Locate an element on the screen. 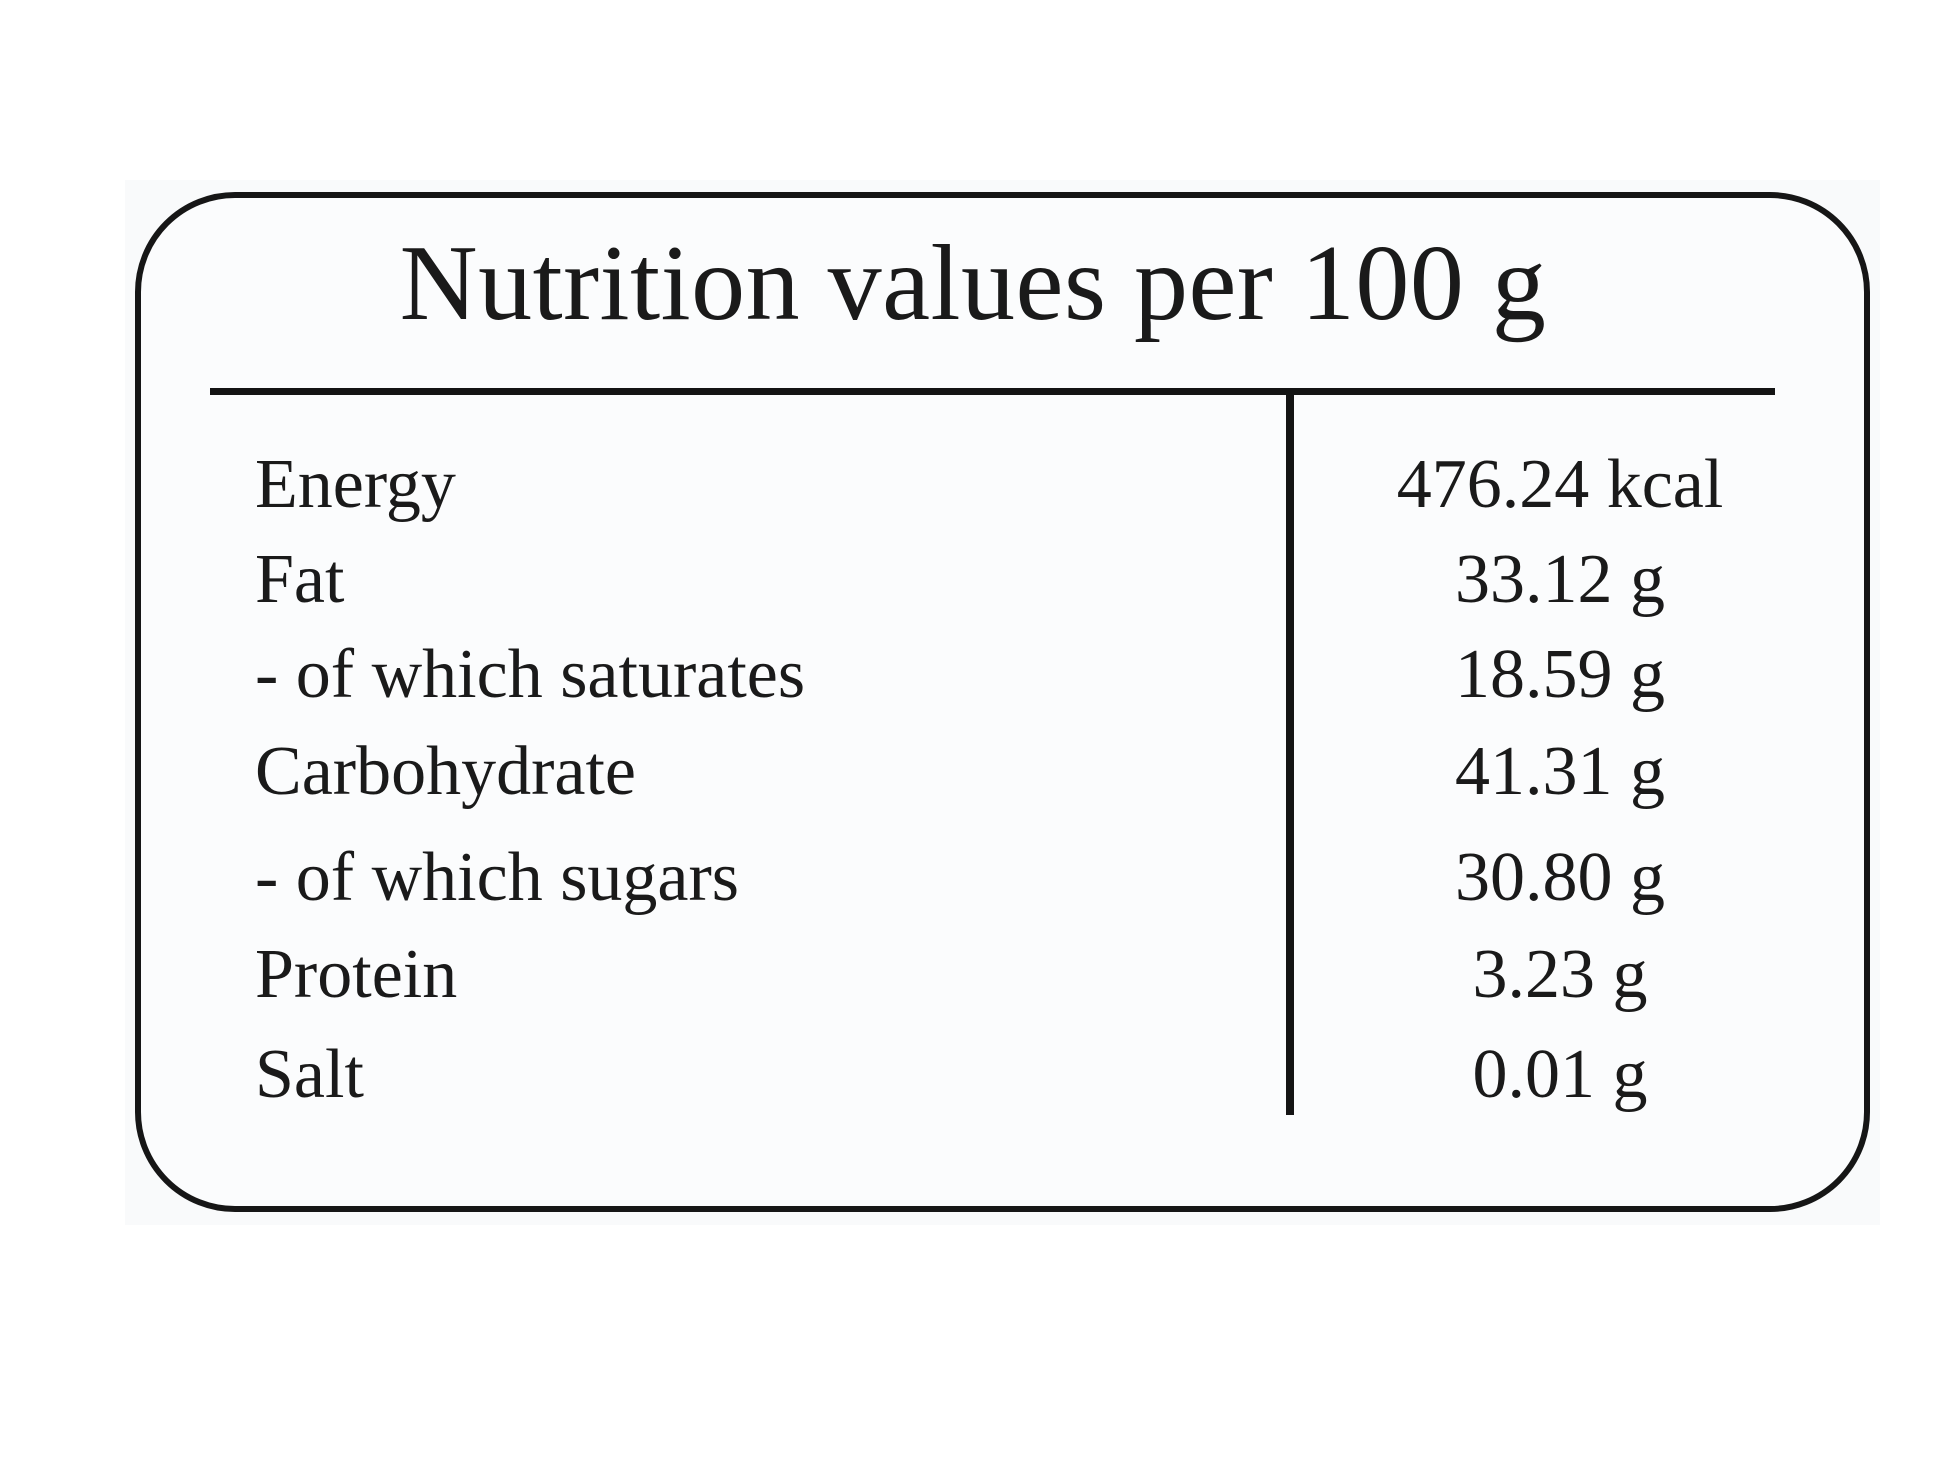 This screenshot has height=1459, width=1946. nutrient-name: - of which saturates is located at coordinates (530, 674).